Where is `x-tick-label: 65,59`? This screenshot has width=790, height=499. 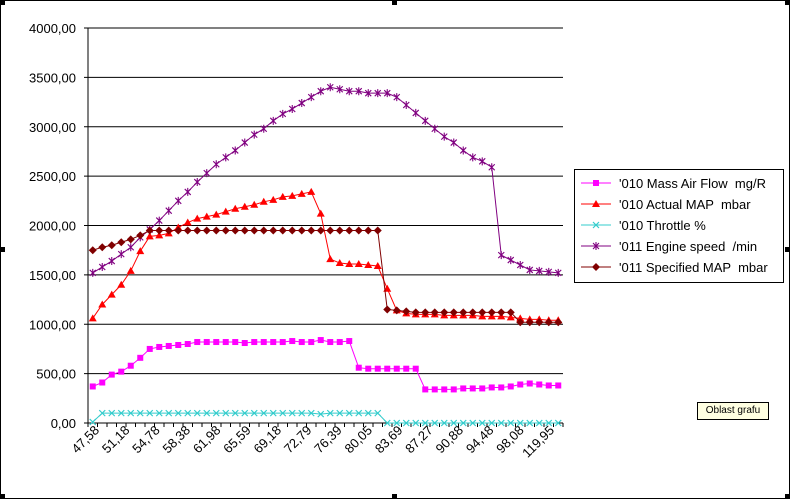 x-tick-label: 65,59 is located at coordinates (237, 440).